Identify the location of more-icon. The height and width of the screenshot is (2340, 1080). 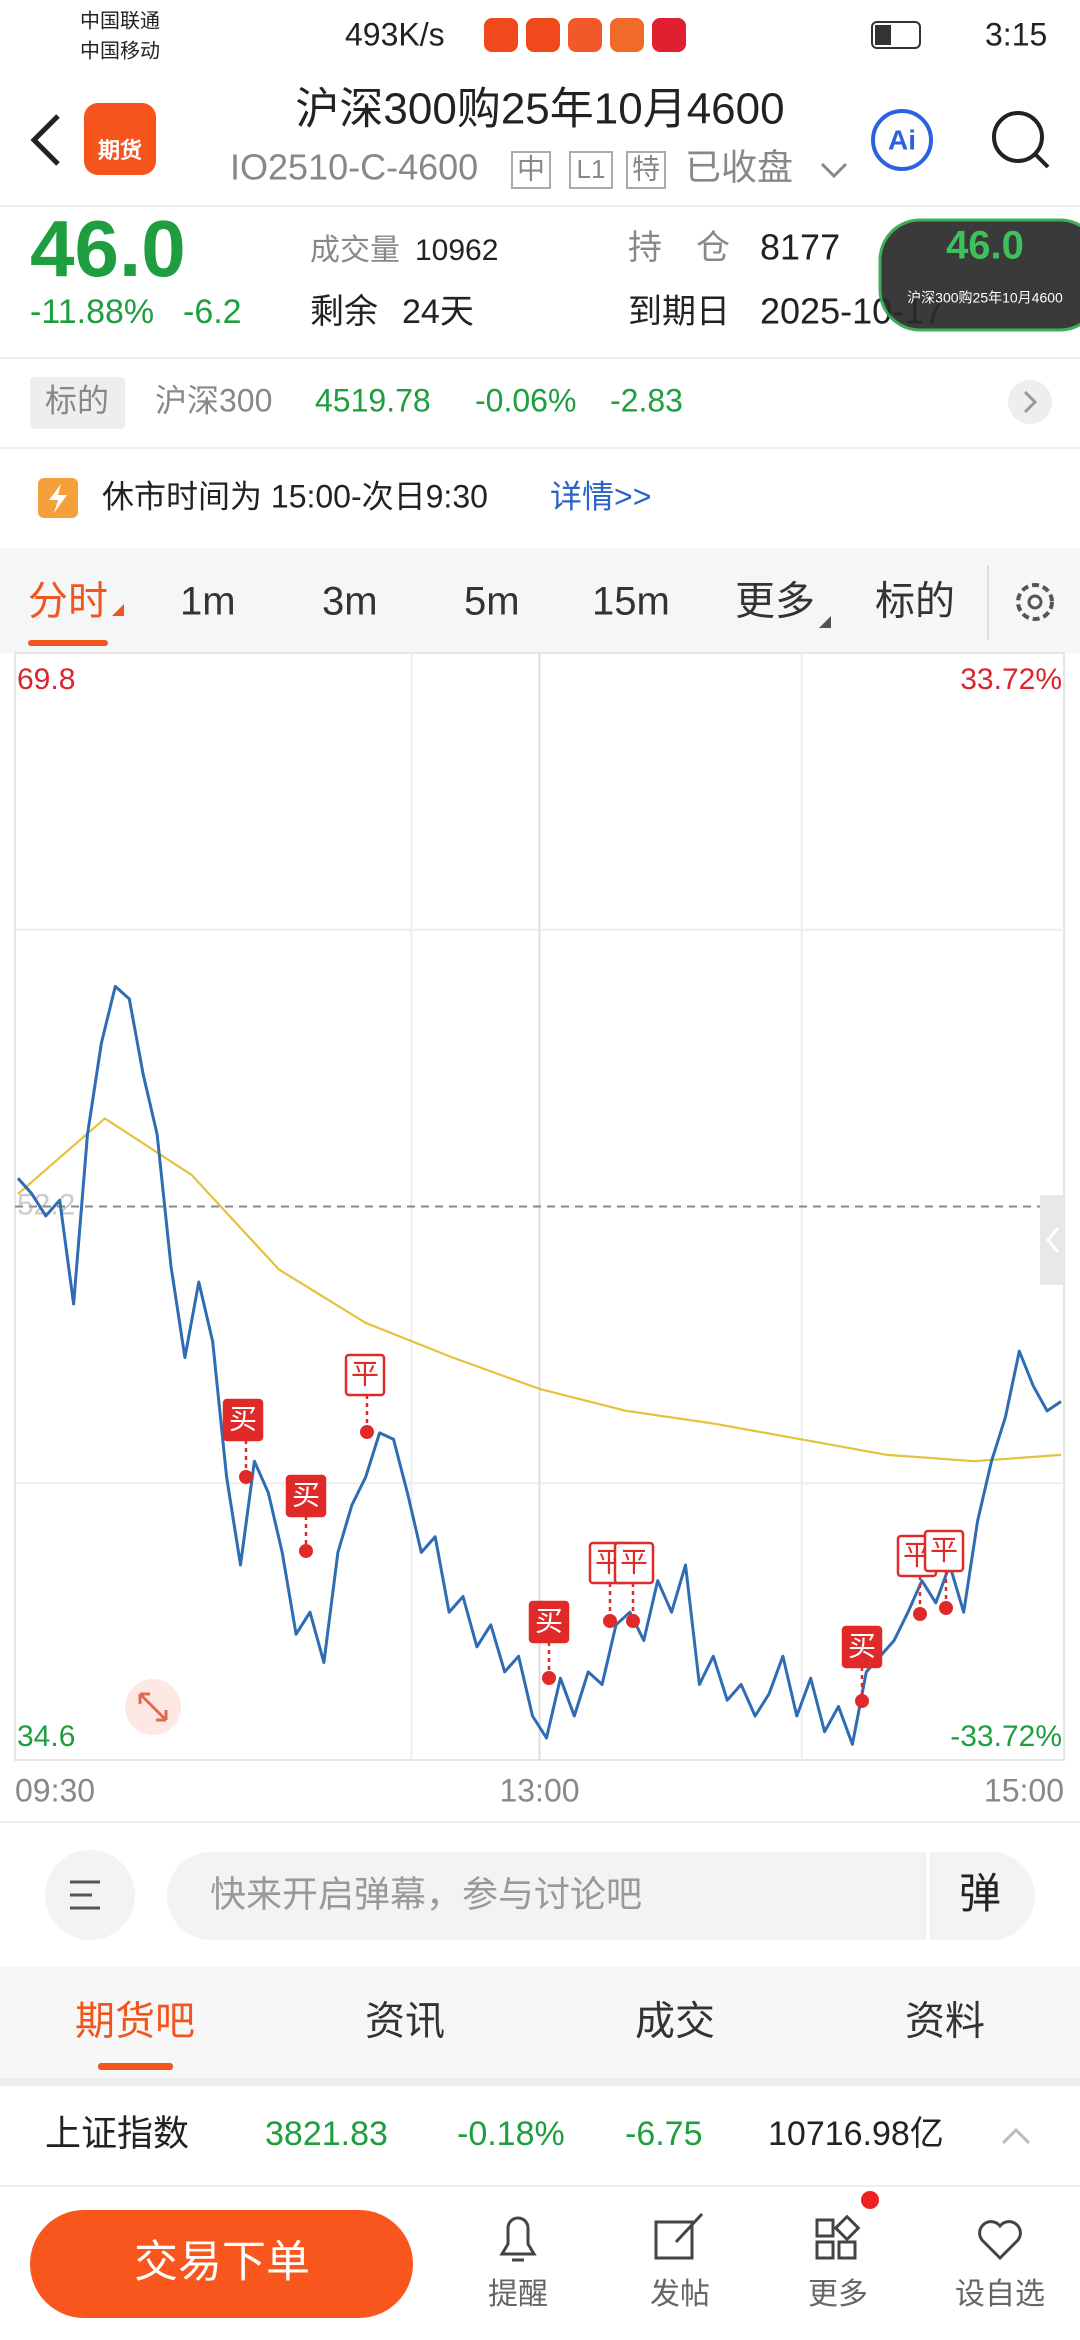
(847, 2250).